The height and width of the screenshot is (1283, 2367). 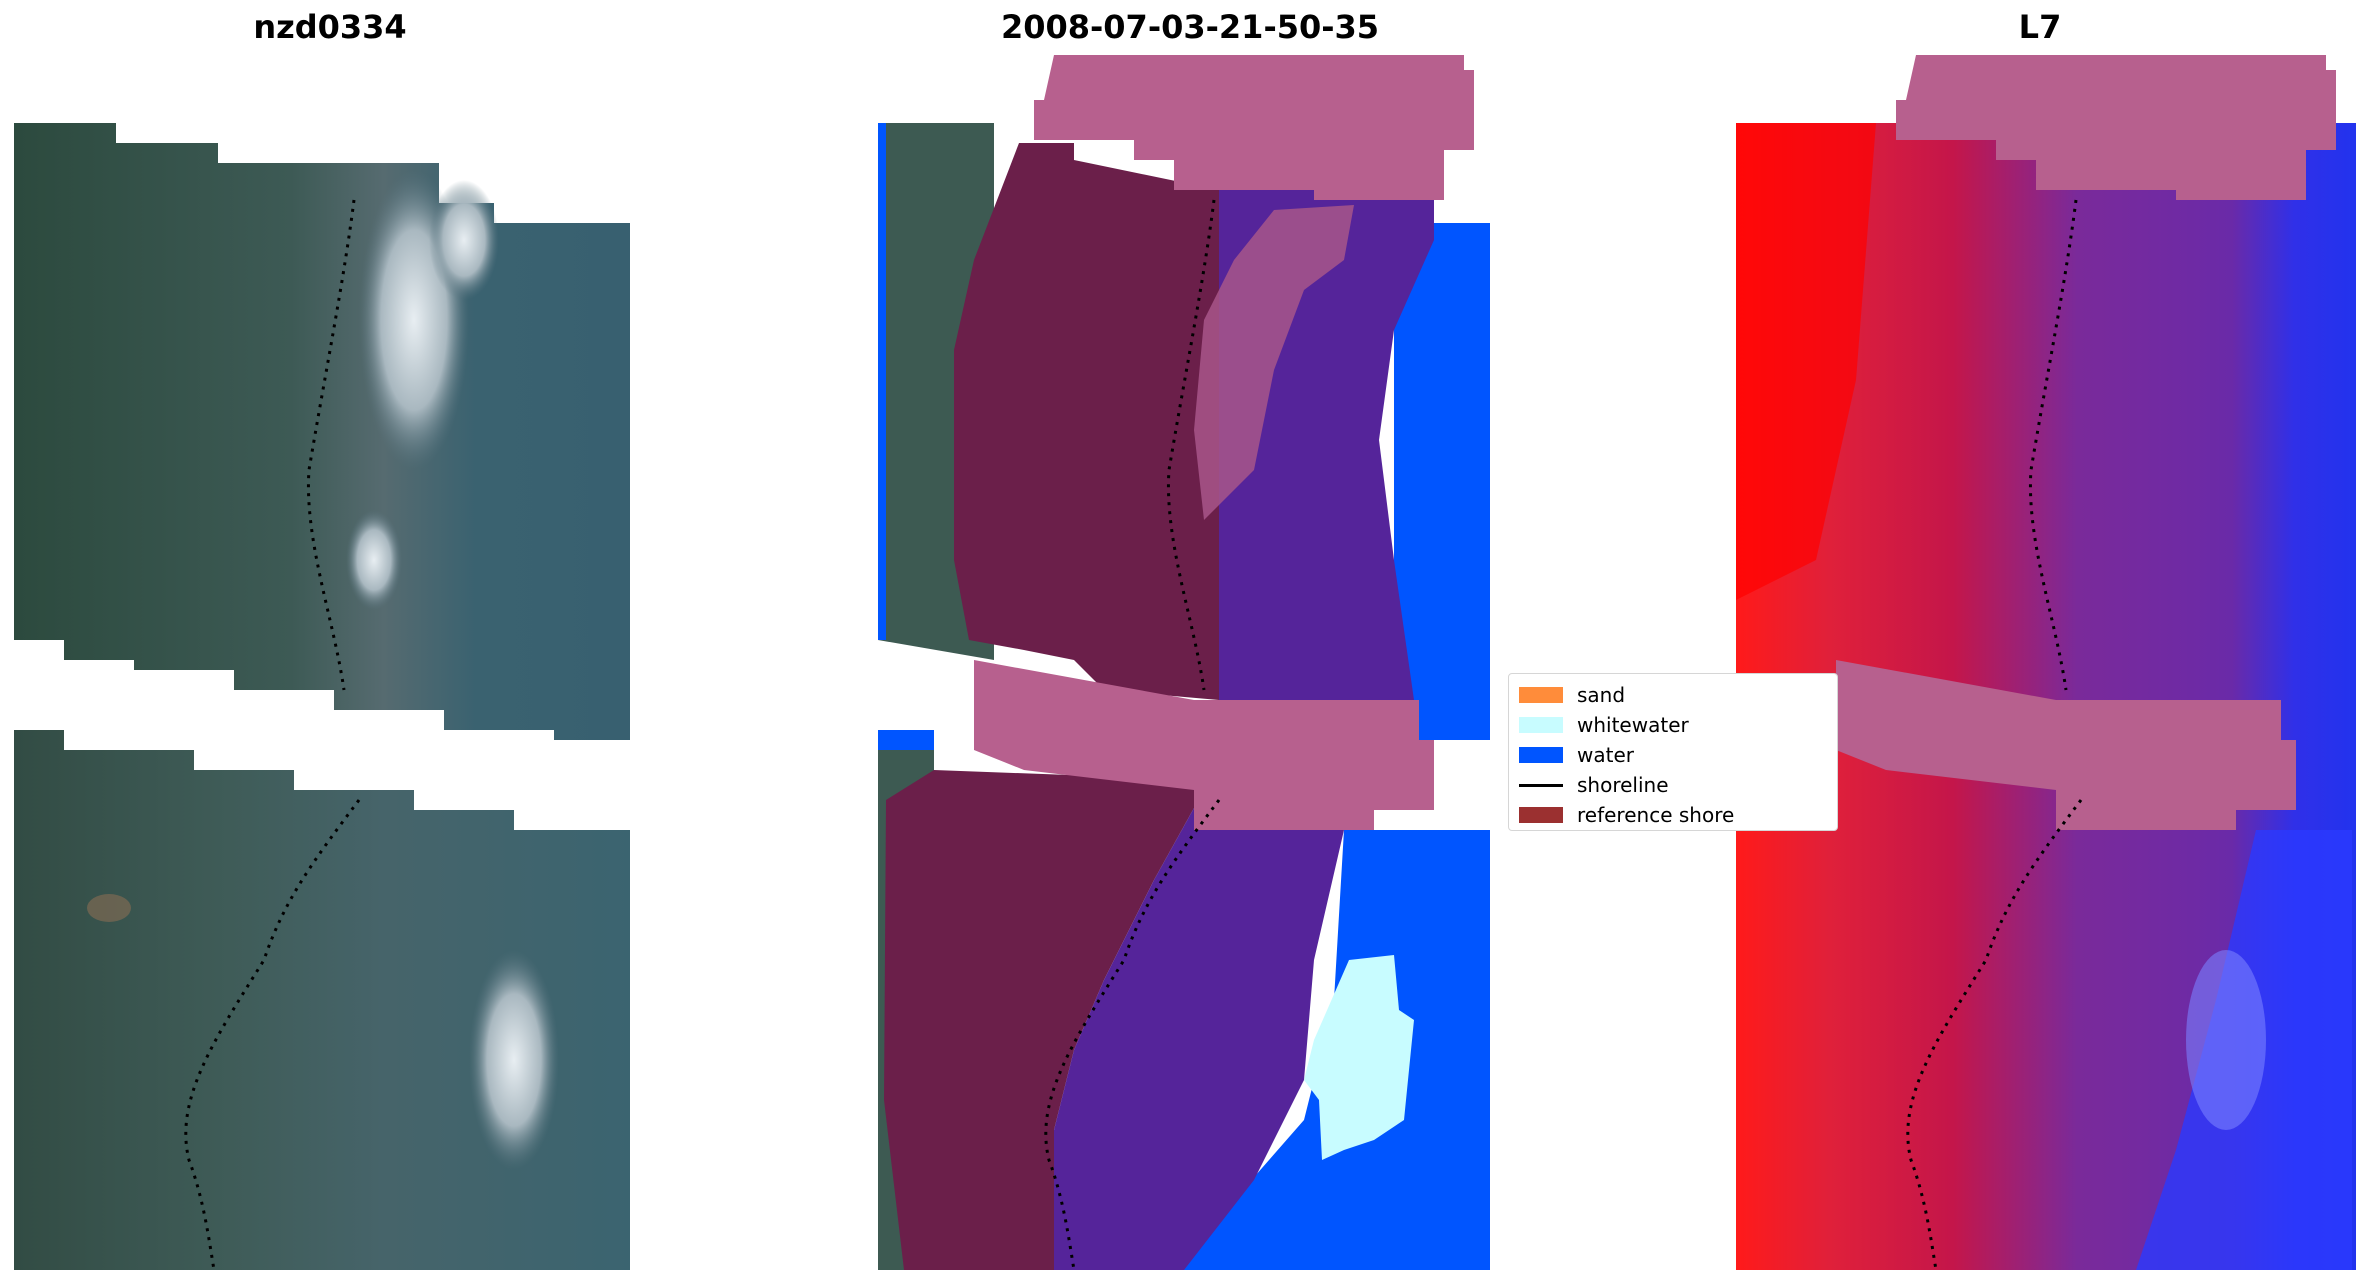 I want to click on index-tile-top, so click(x=2046, y=431).